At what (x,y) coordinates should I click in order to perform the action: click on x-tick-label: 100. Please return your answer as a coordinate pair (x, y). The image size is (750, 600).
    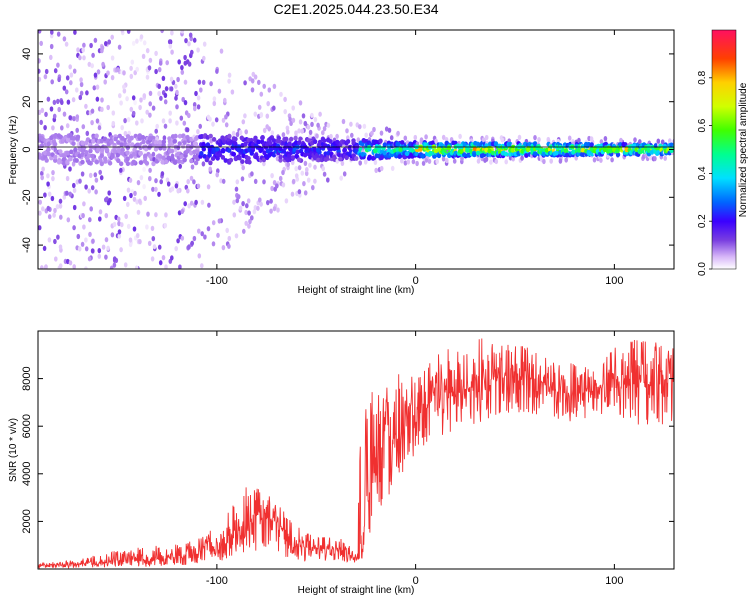
    Looking at the image, I should click on (614, 281).